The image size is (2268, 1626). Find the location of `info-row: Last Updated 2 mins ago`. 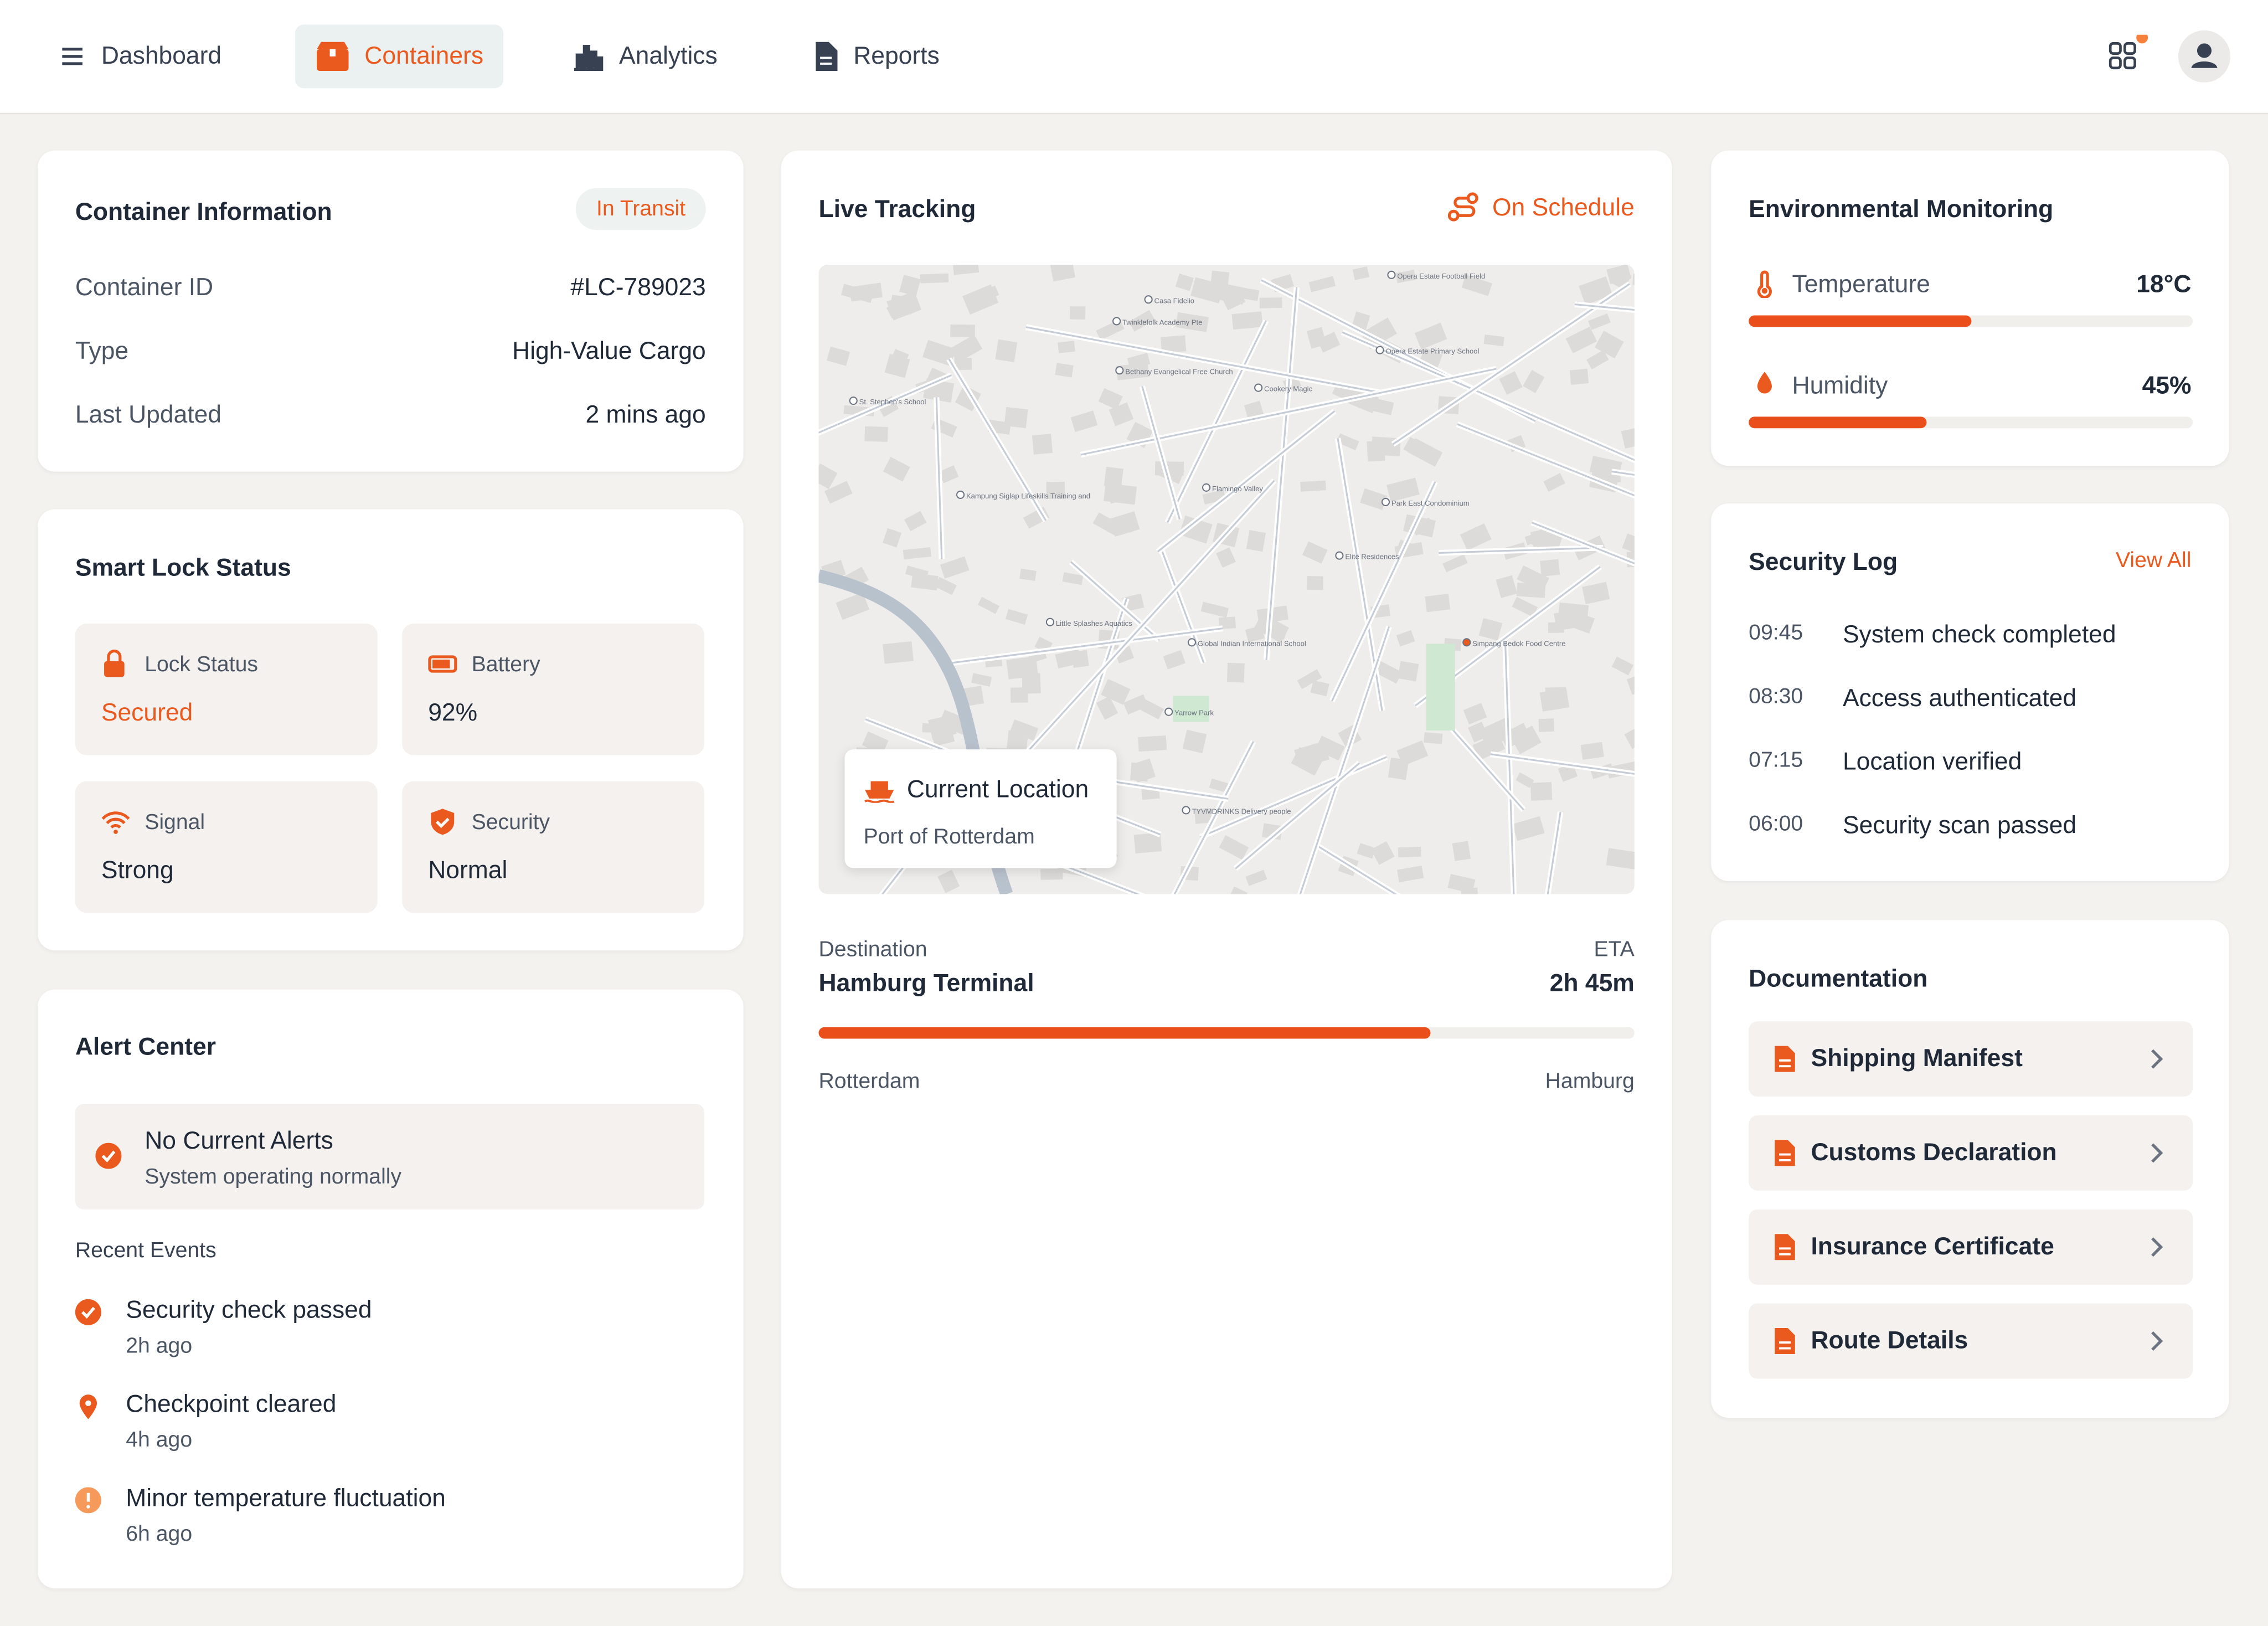

info-row: Last Updated 2 mins ago is located at coordinates (390, 415).